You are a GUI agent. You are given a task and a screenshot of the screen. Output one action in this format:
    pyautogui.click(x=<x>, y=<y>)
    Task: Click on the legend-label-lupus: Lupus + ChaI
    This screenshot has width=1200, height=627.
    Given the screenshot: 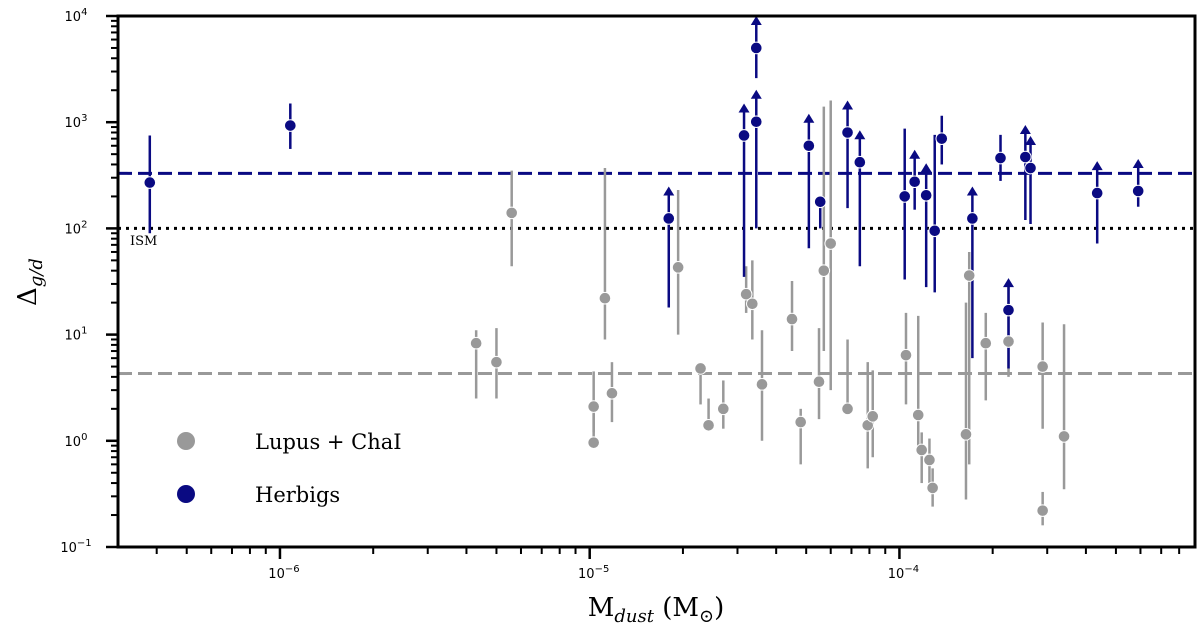 What is the action you would take?
    pyautogui.click(x=328, y=442)
    